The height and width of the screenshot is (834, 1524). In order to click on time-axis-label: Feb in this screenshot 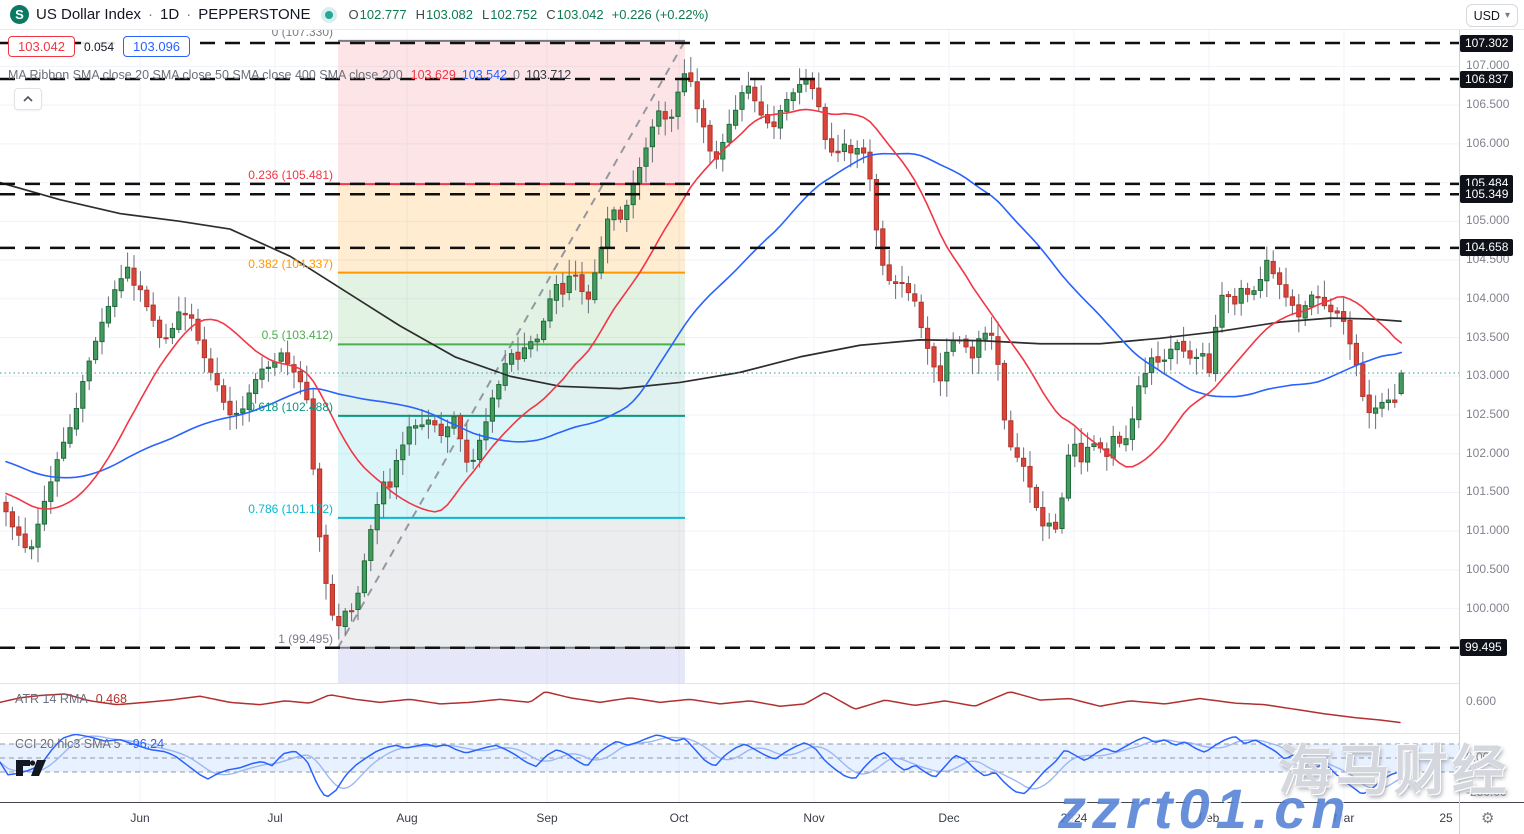, I will do `click(1209, 818)`.